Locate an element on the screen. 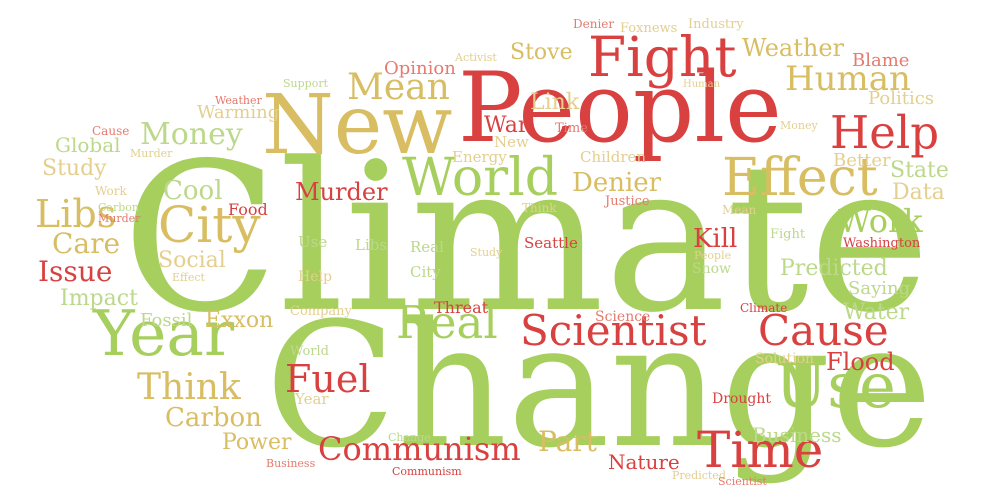  word-think: Think is located at coordinates (189, 387).